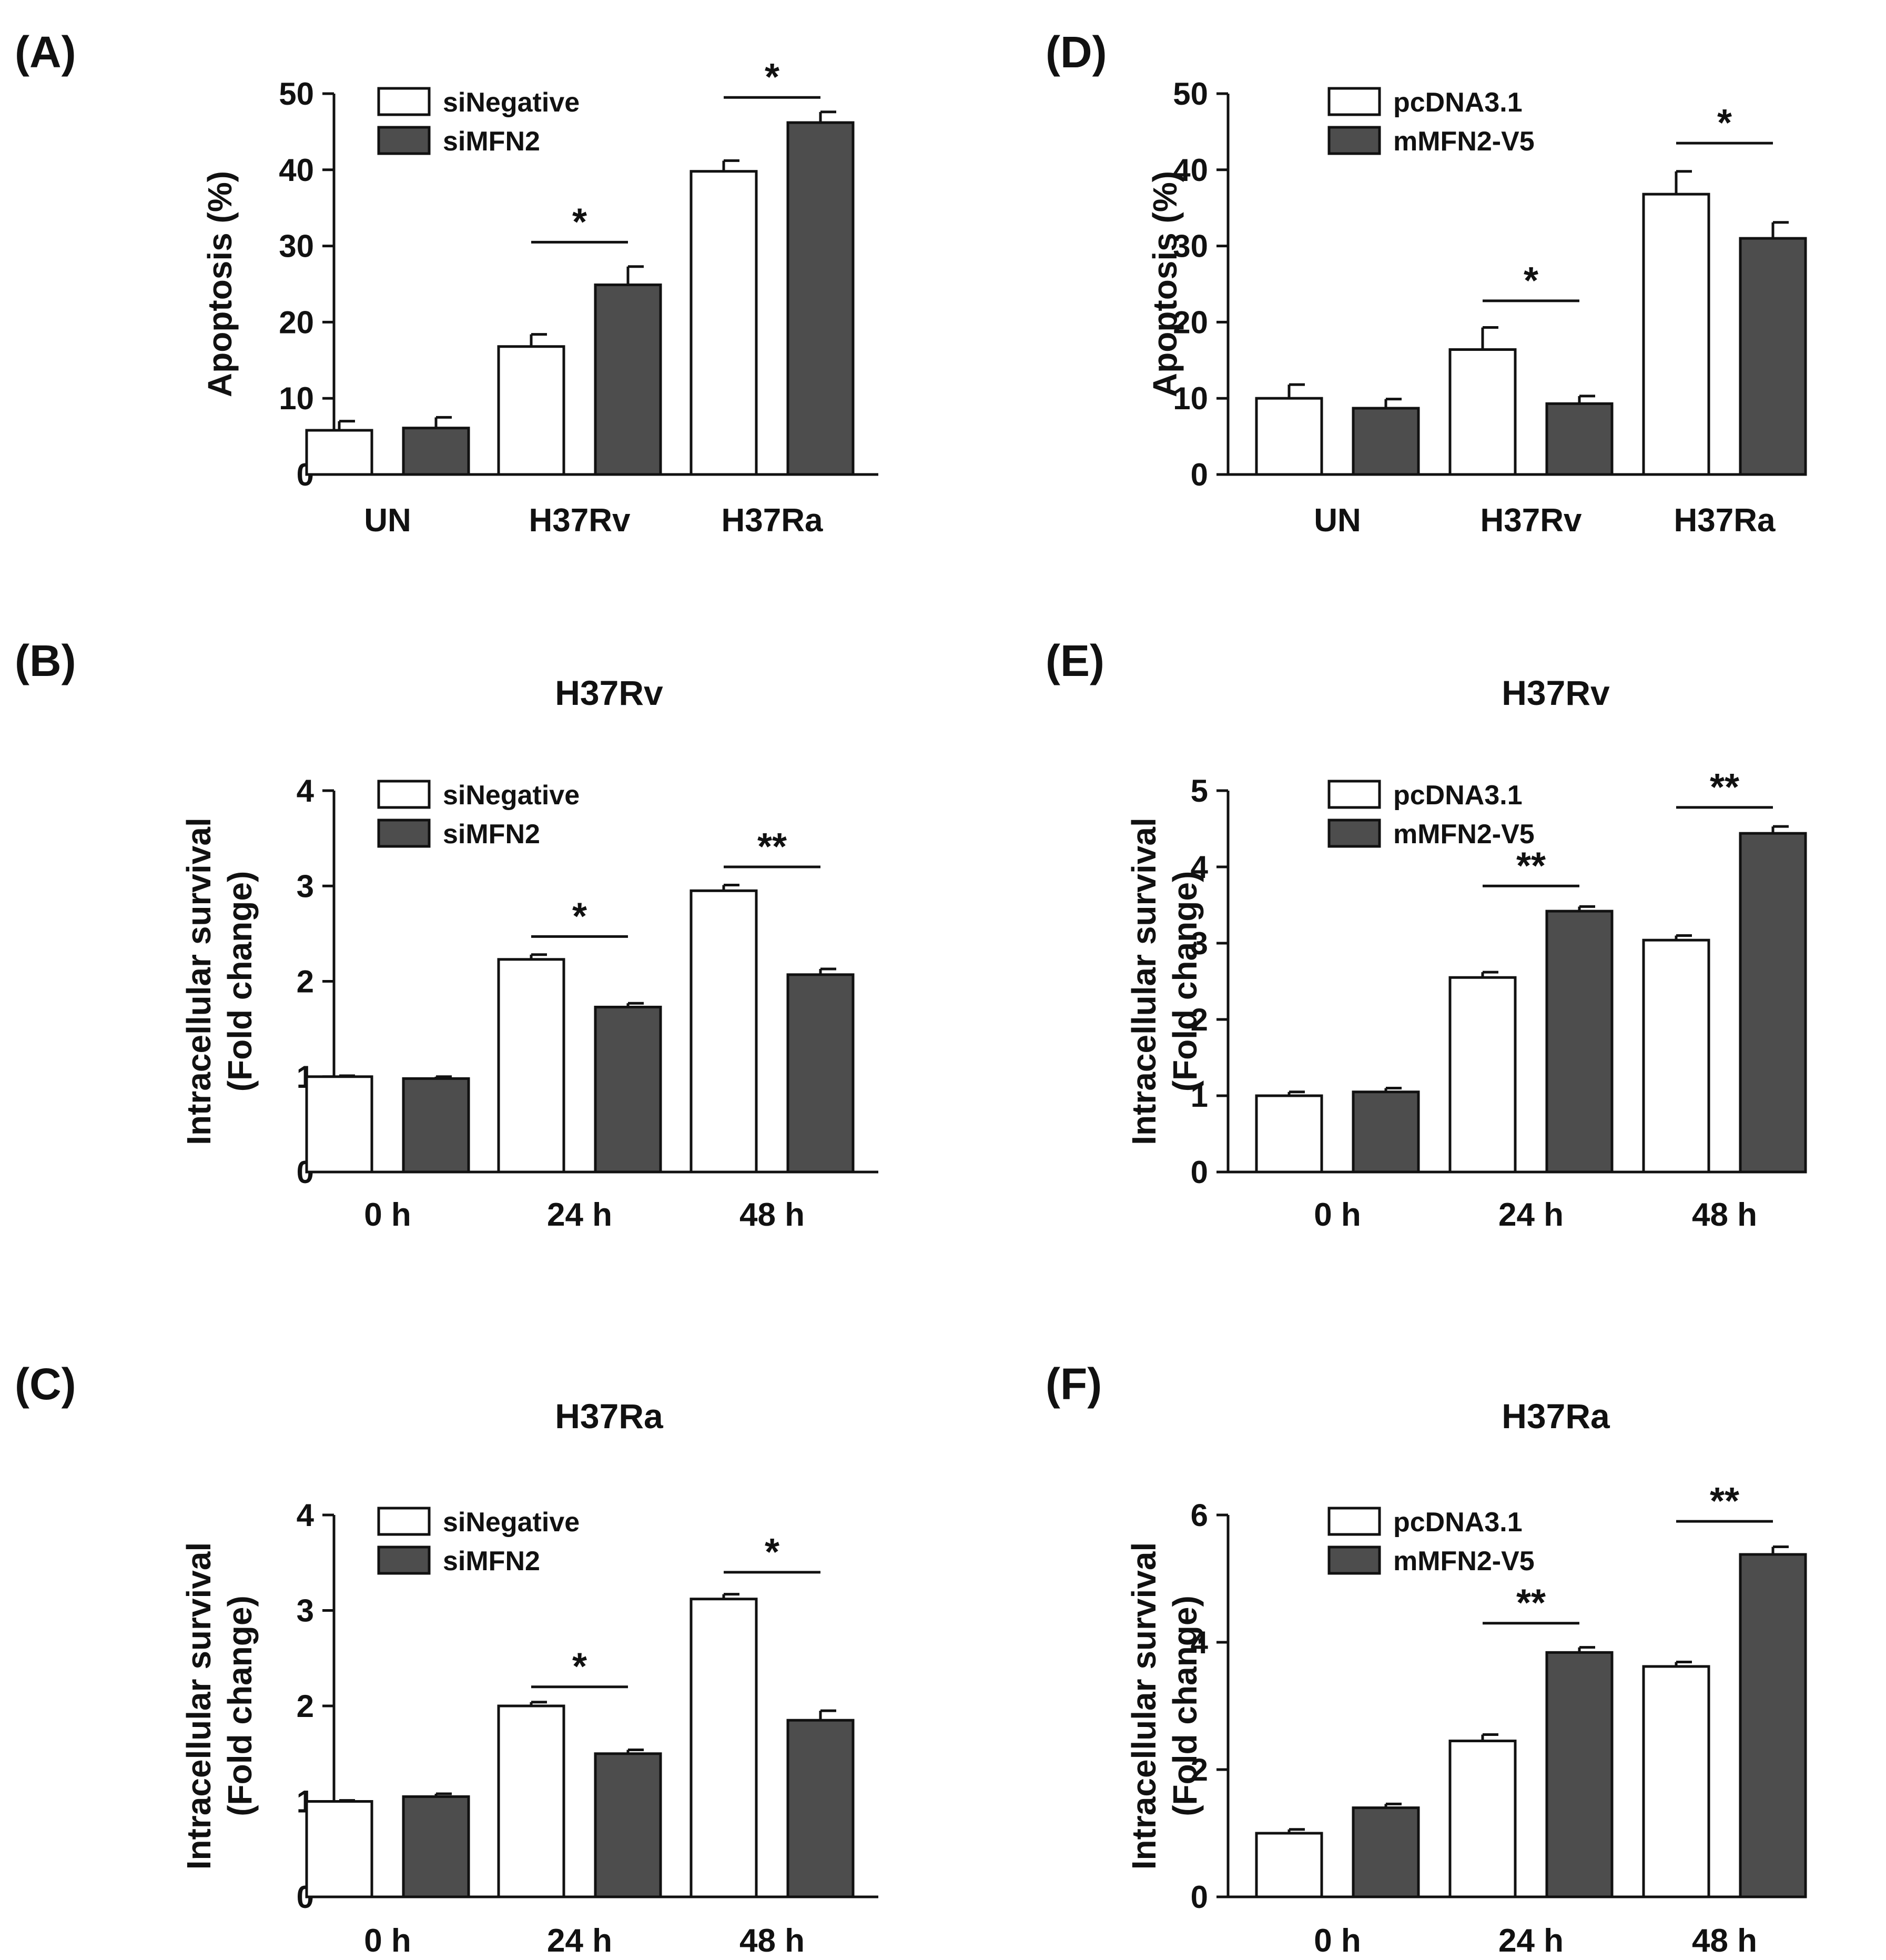  What do you see at coordinates (1725, 520) in the screenshot?
I see `x-category-label: H37Ra` at bounding box center [1725, 520].